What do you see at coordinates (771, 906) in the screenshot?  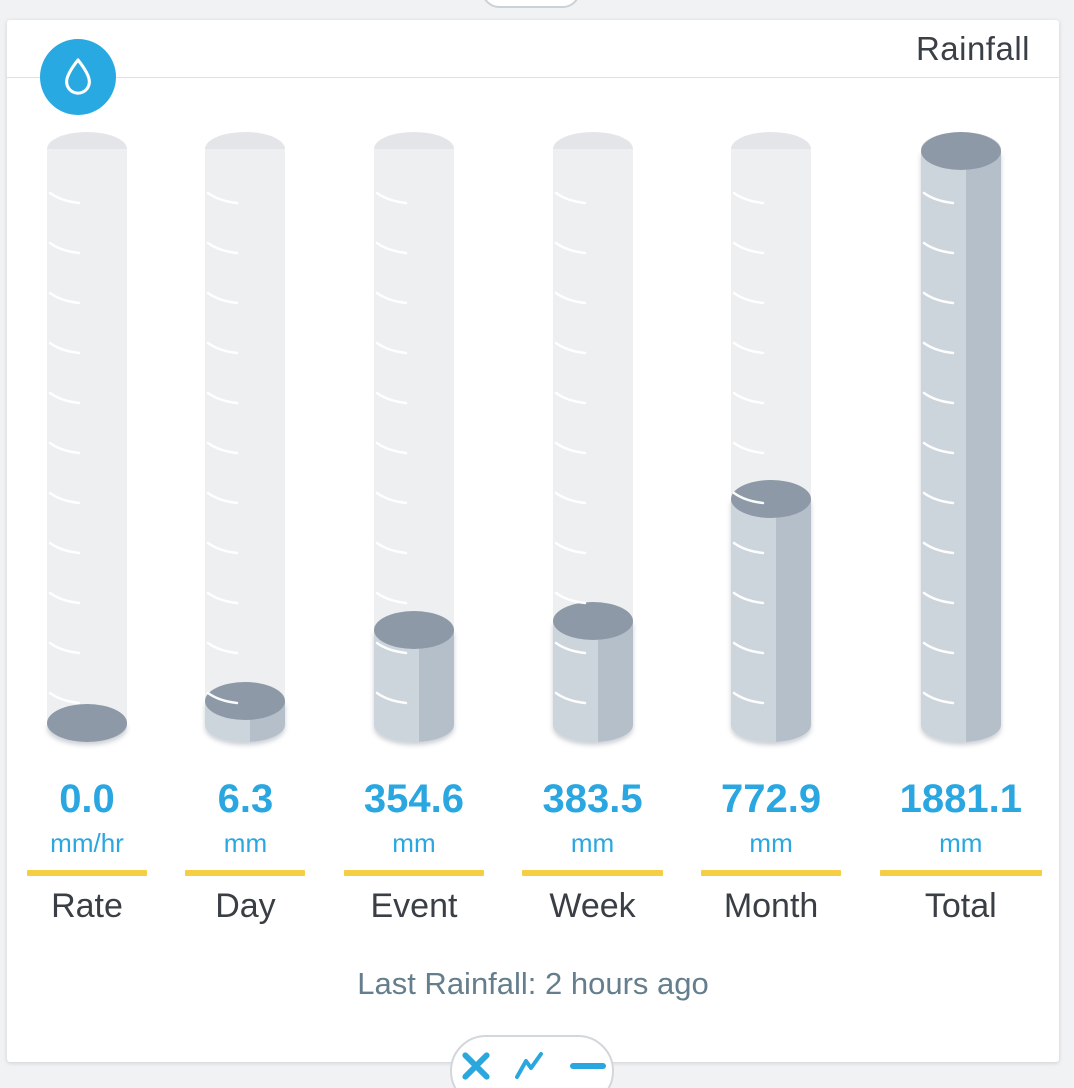 I see `gauge-label: Month` at bounding box center [771, 906].